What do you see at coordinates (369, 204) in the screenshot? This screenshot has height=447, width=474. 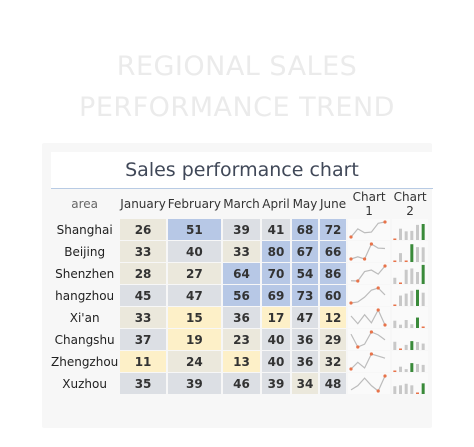 I see `col-header-chart-1: Chart 1` at bounding box center [369, 204].